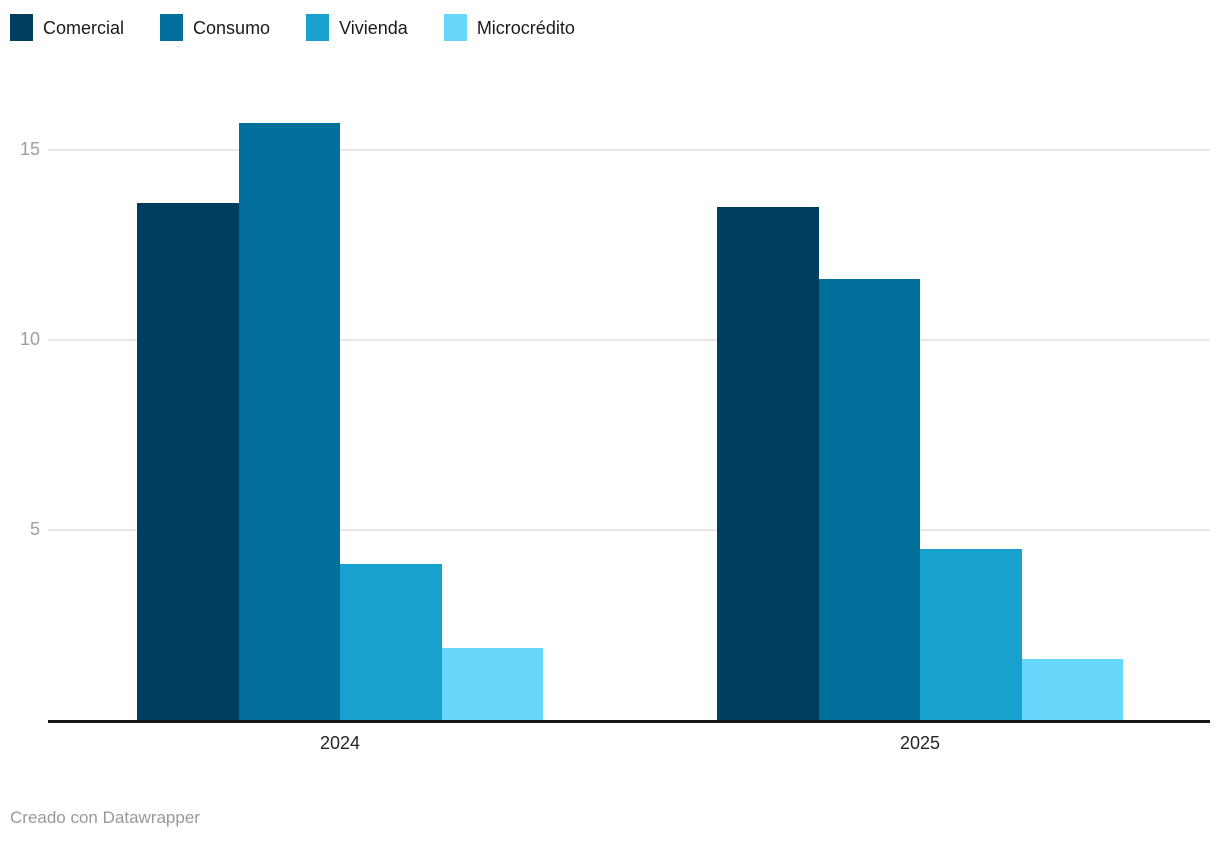 This screenshot has width=1220, height=844. I want to click on footer-credit: Creado con Datawrapper, so click(105, 817).